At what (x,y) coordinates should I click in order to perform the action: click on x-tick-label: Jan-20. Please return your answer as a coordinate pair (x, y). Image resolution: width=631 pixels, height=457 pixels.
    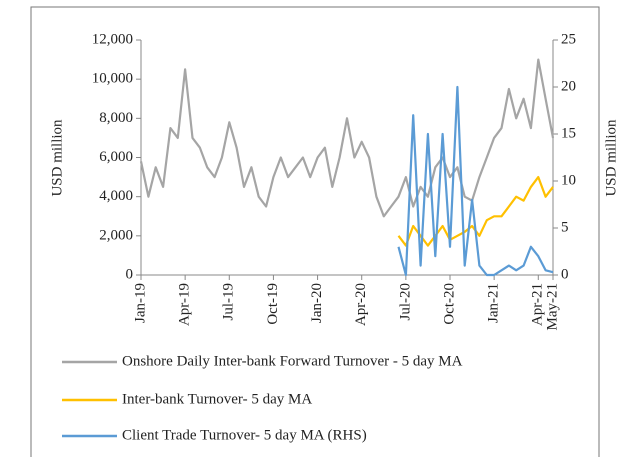
    Looking at the image, I should click on (317, 303).